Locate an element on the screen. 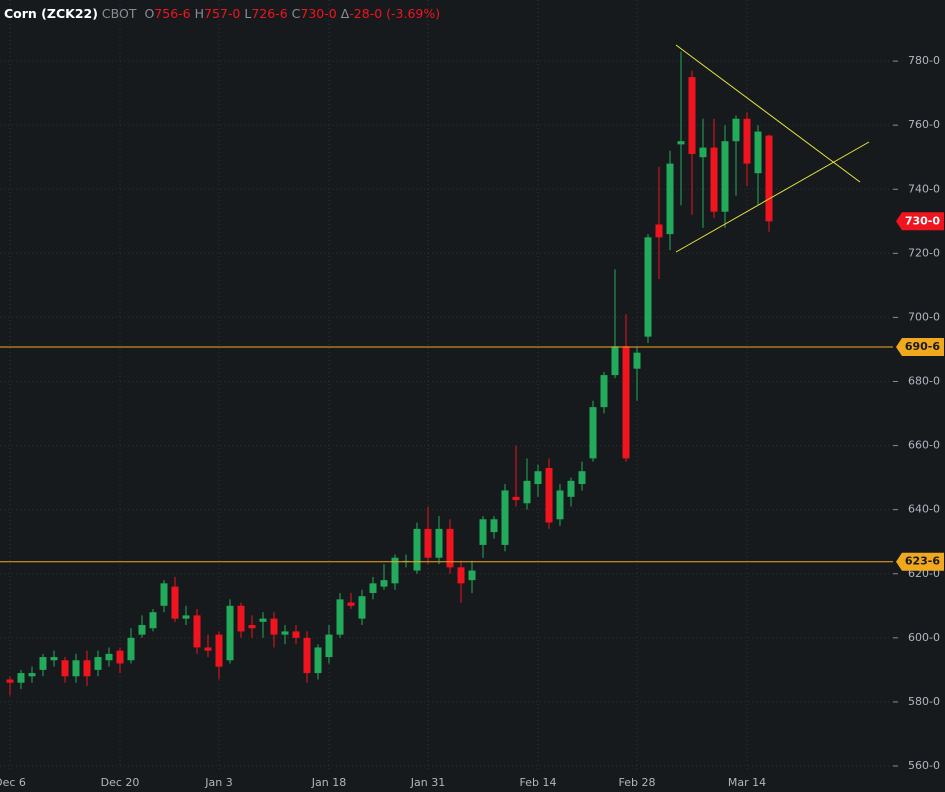 Image resolution: width=945 pixels, height=792 pixels. x-tick-label: Jan 18 is located at coordinates (328, 782).